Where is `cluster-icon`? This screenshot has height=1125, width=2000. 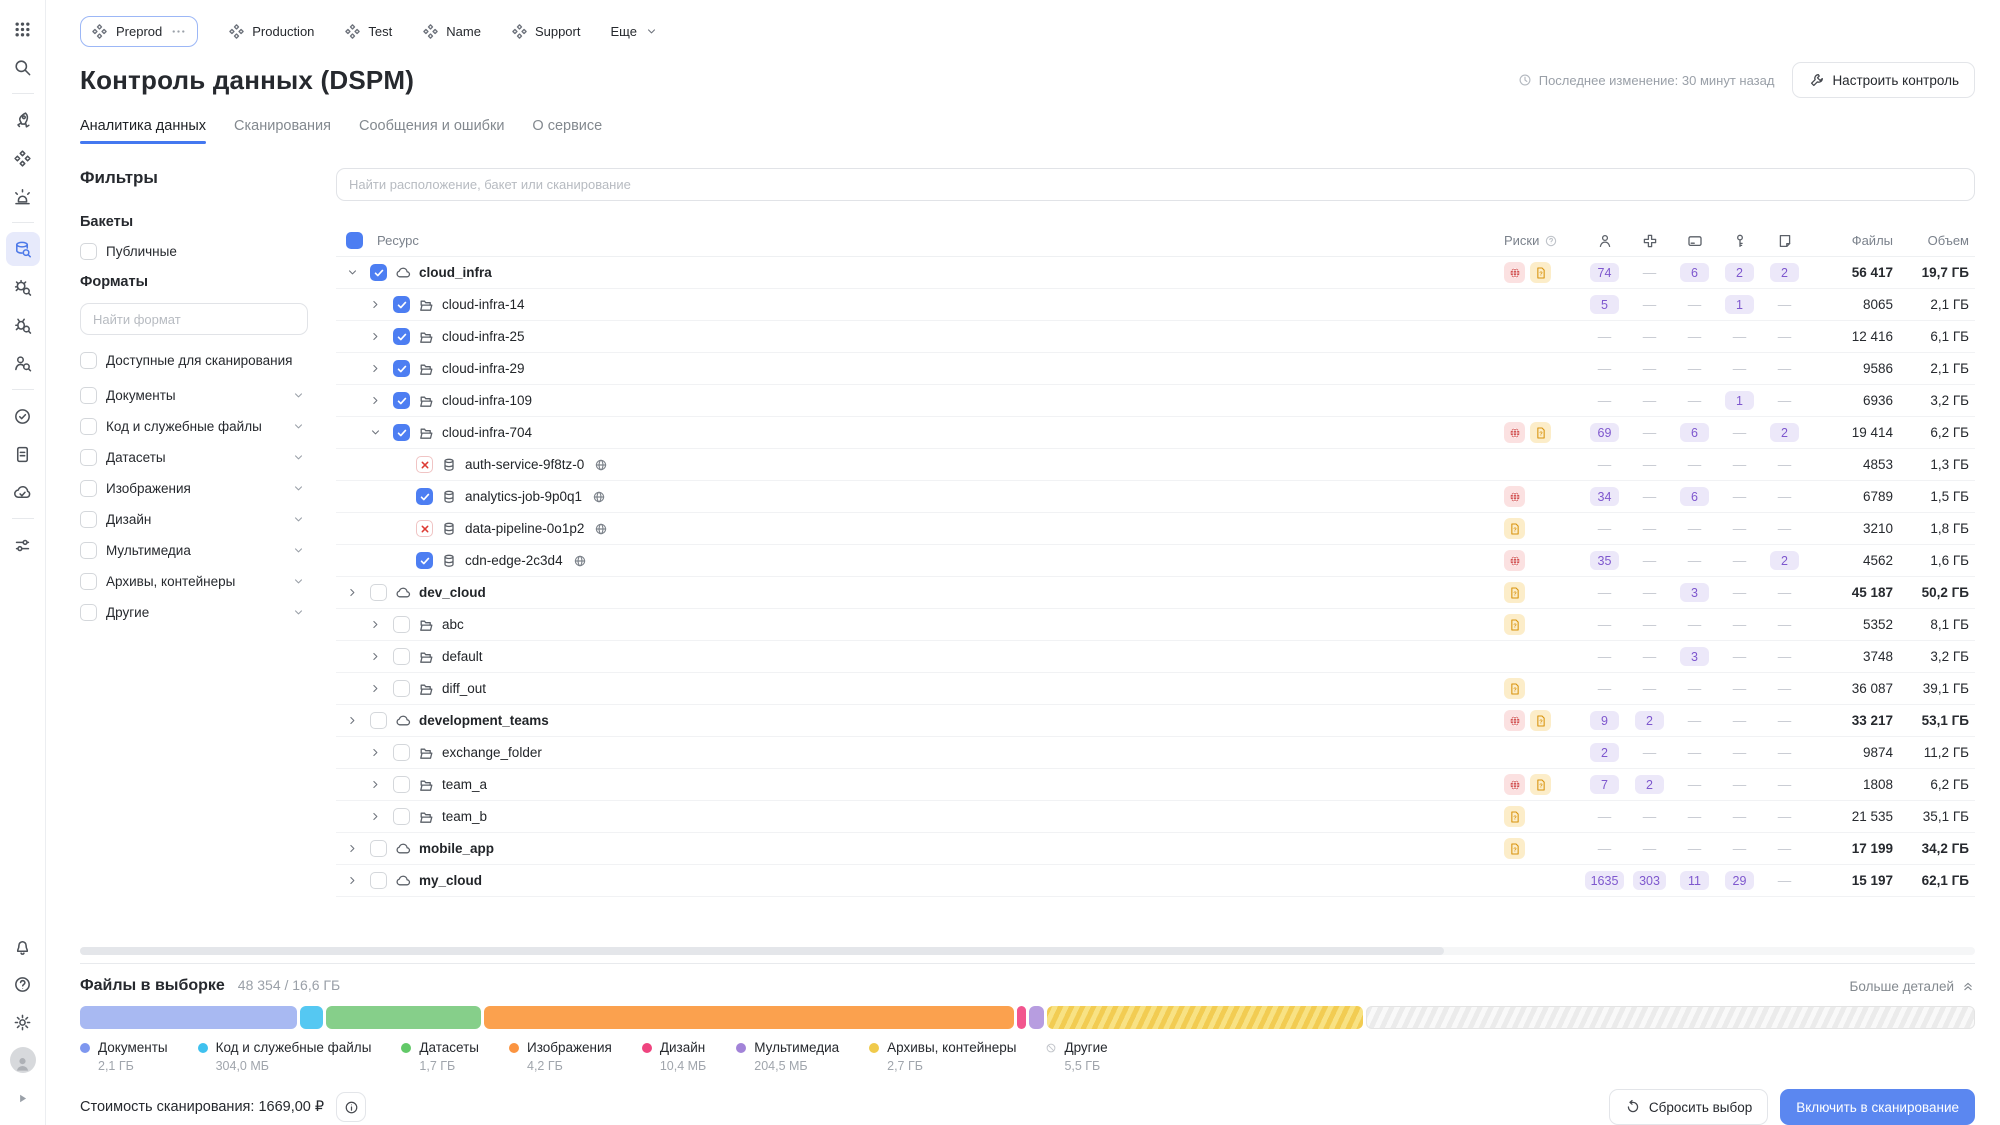
cluster-icon is located at coordinates (23, 158).